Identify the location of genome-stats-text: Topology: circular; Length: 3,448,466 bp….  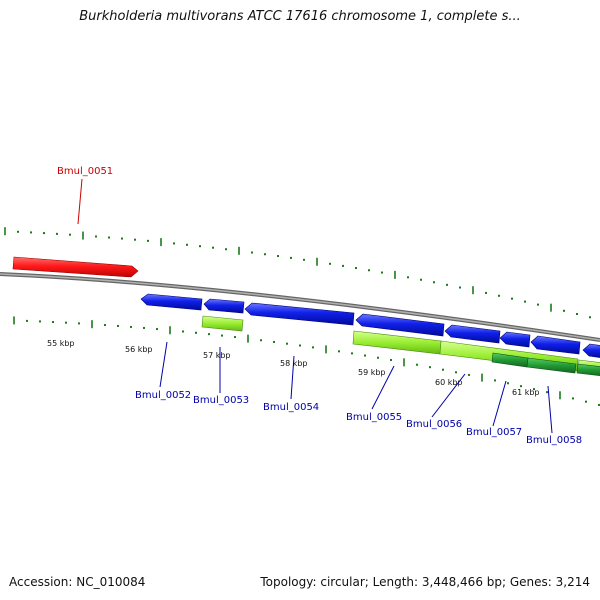
(425, 582).